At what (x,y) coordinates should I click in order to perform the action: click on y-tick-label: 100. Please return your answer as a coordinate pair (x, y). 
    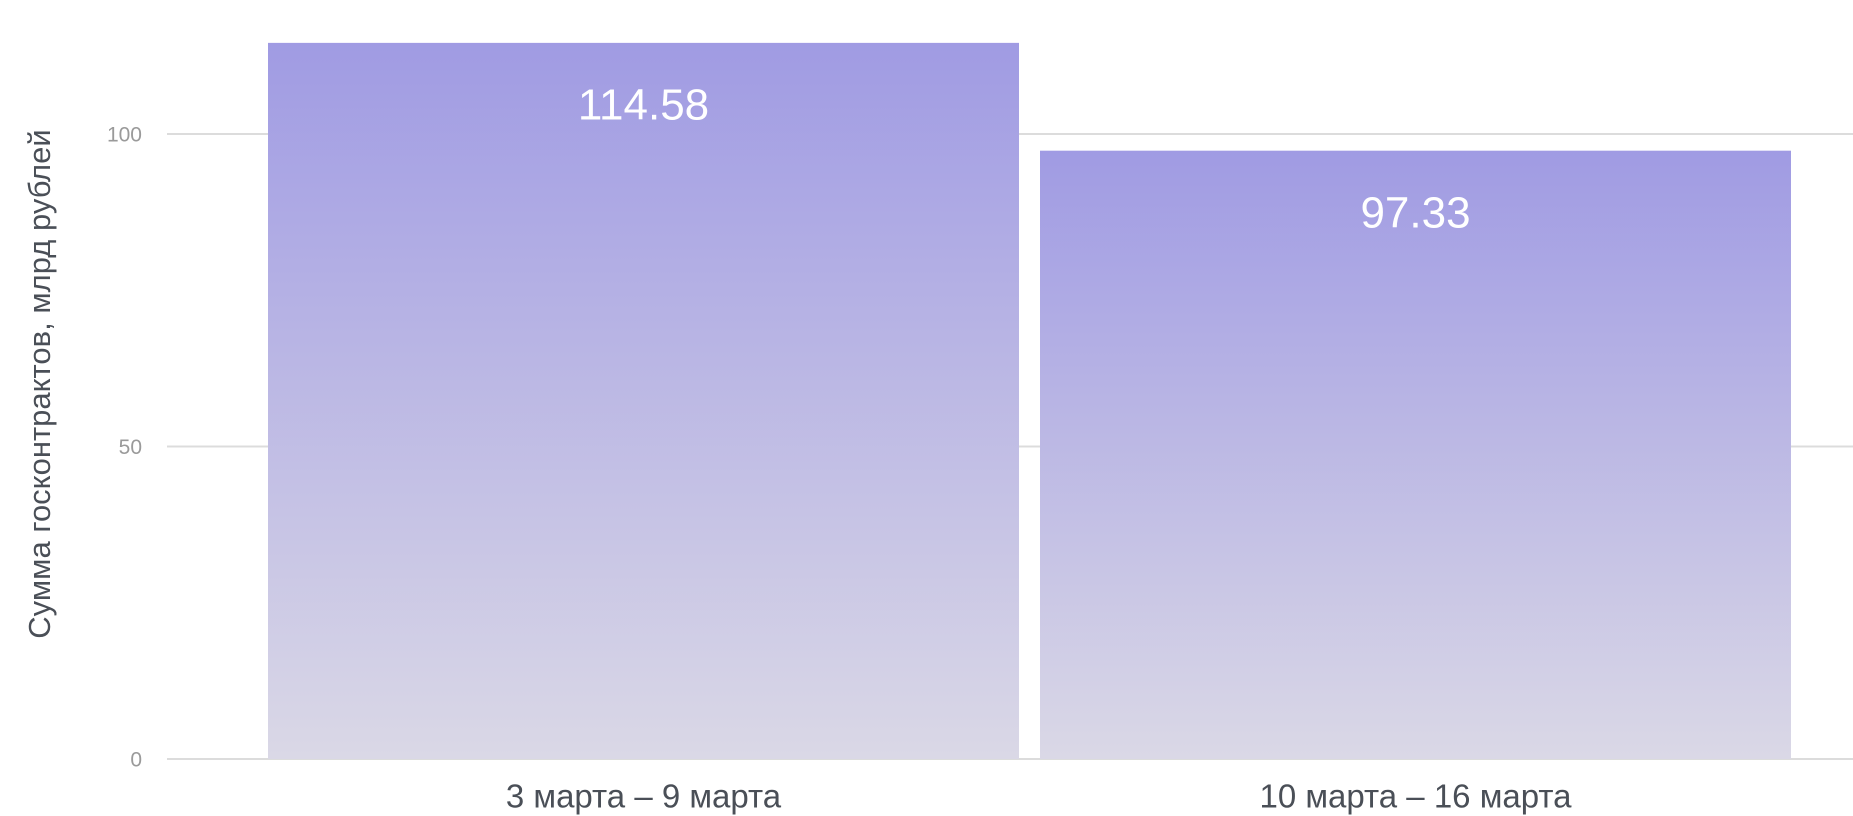
    Looking at the image, I should click on (124, 135).